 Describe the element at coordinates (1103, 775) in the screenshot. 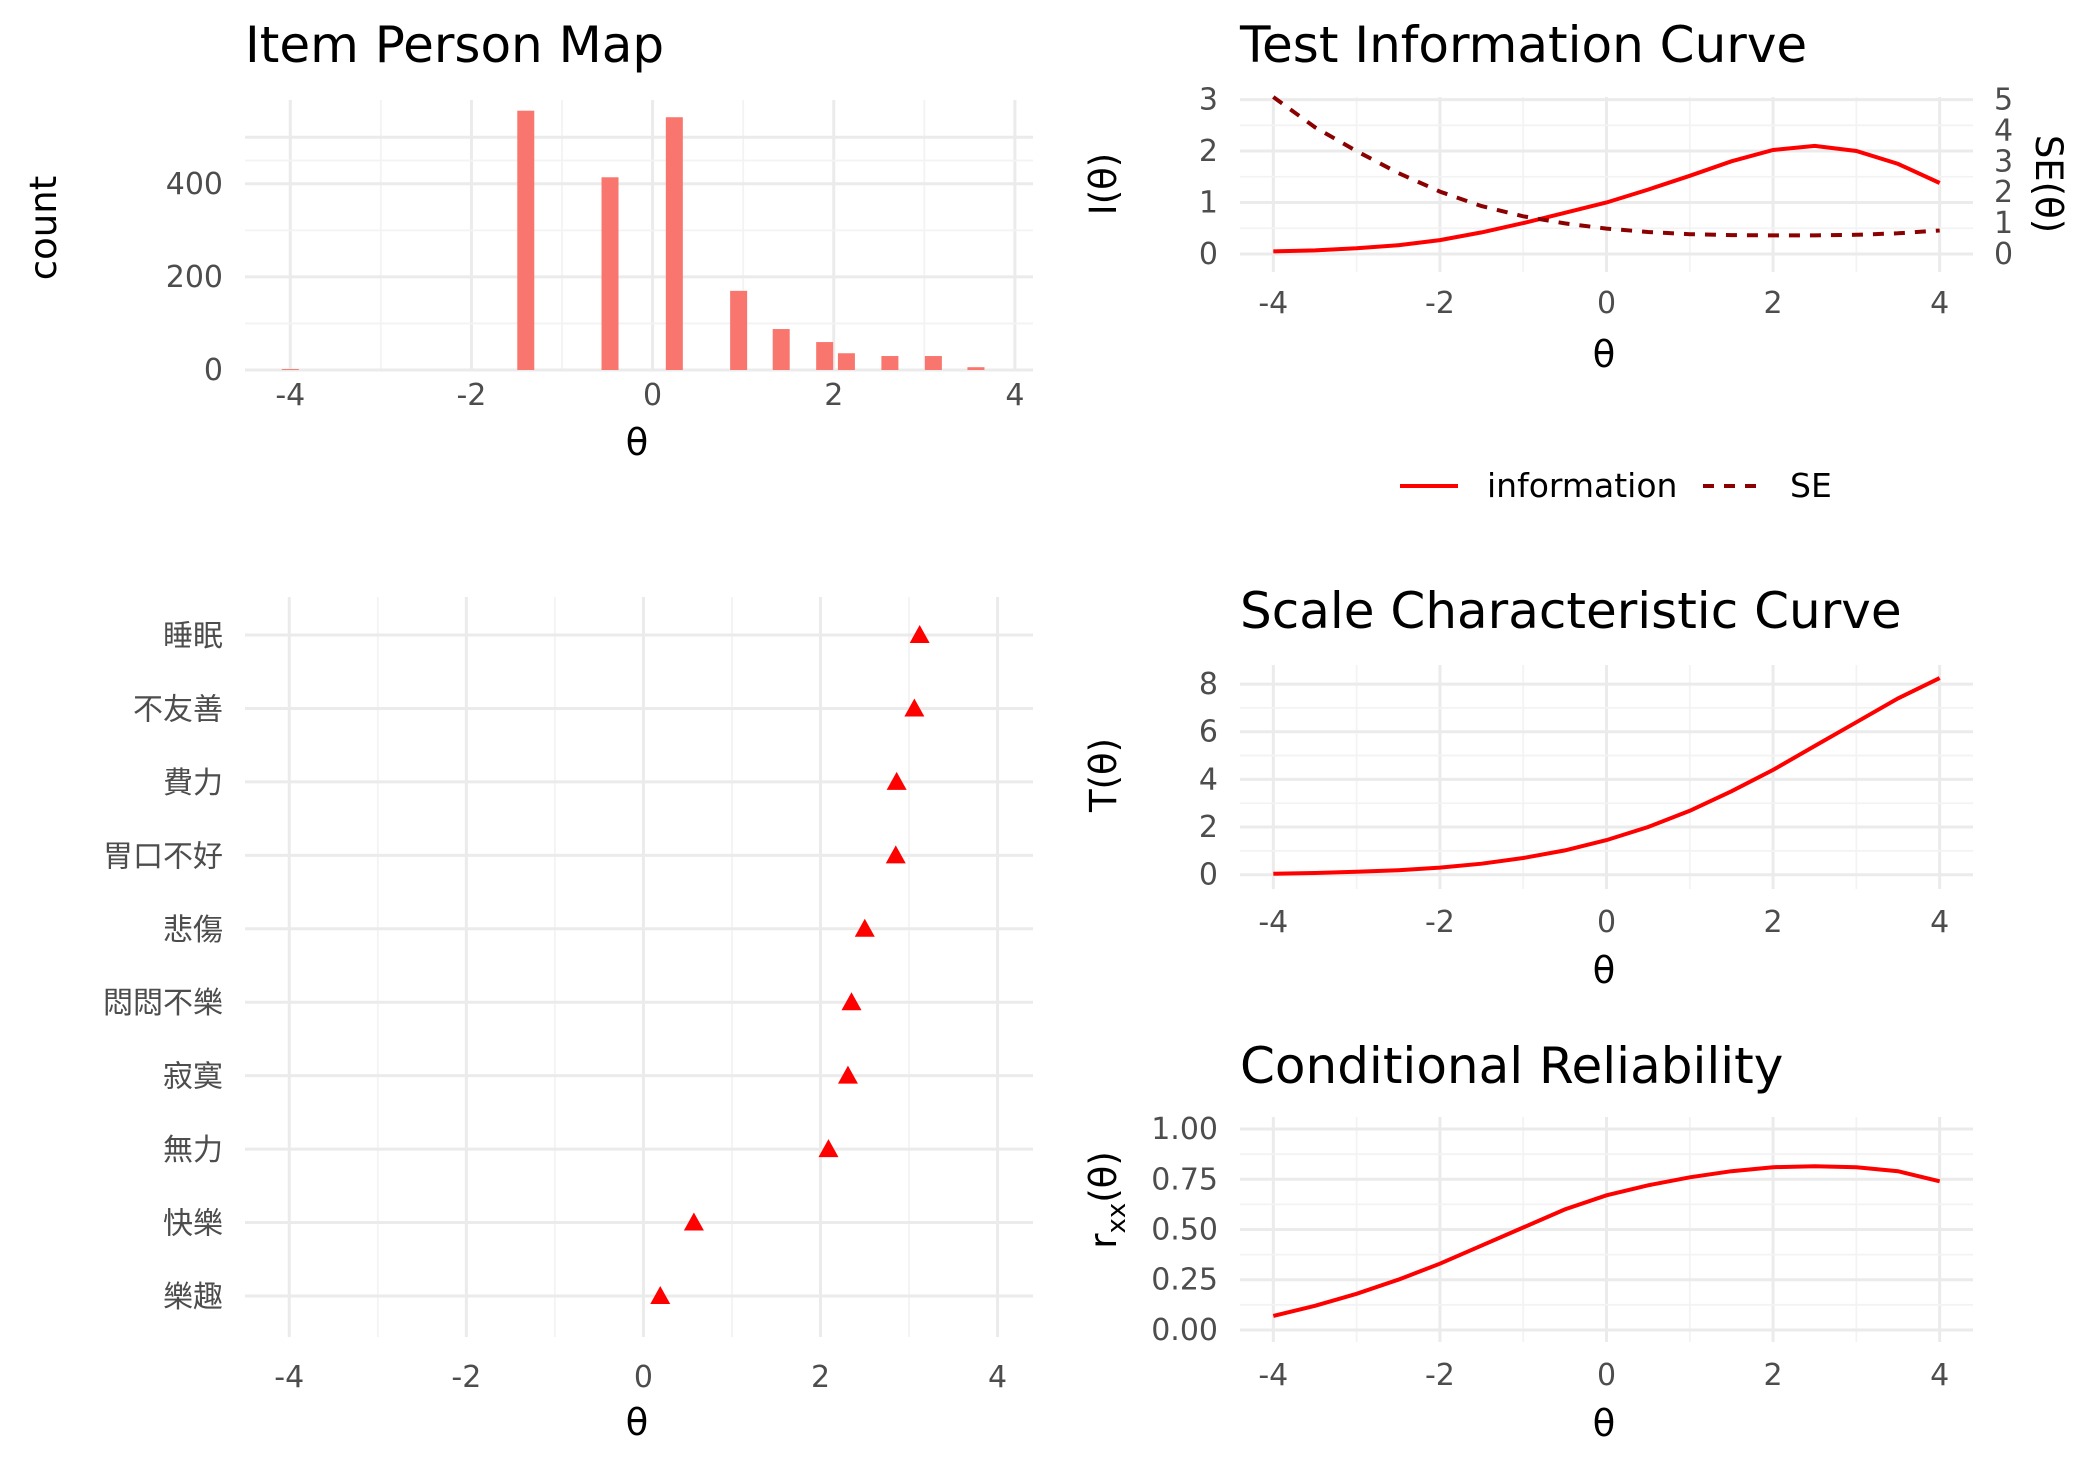

I see `scale-characteristic-y-label: T(θ)` at that location.